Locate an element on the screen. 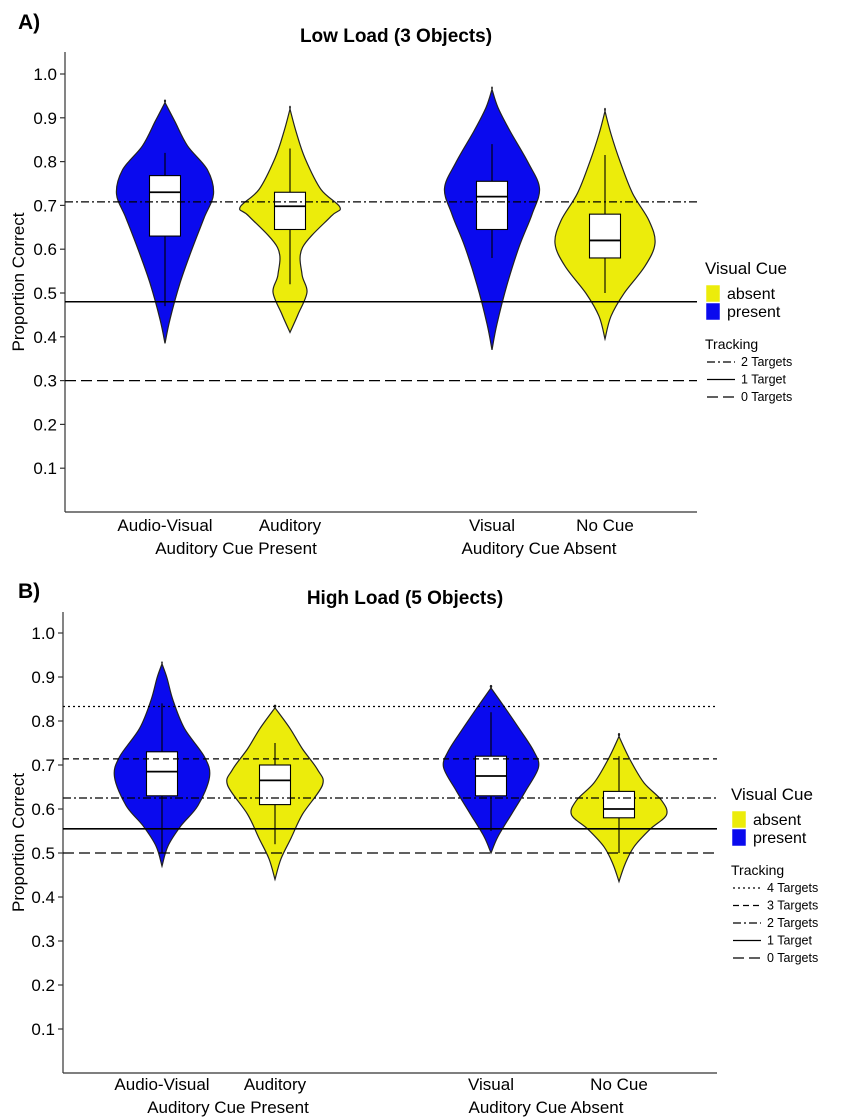 Image resolution: width=843 pixels, height=1119 pixels. tracking-legend-label: 4 Targets is located at coordinates (792, 888).